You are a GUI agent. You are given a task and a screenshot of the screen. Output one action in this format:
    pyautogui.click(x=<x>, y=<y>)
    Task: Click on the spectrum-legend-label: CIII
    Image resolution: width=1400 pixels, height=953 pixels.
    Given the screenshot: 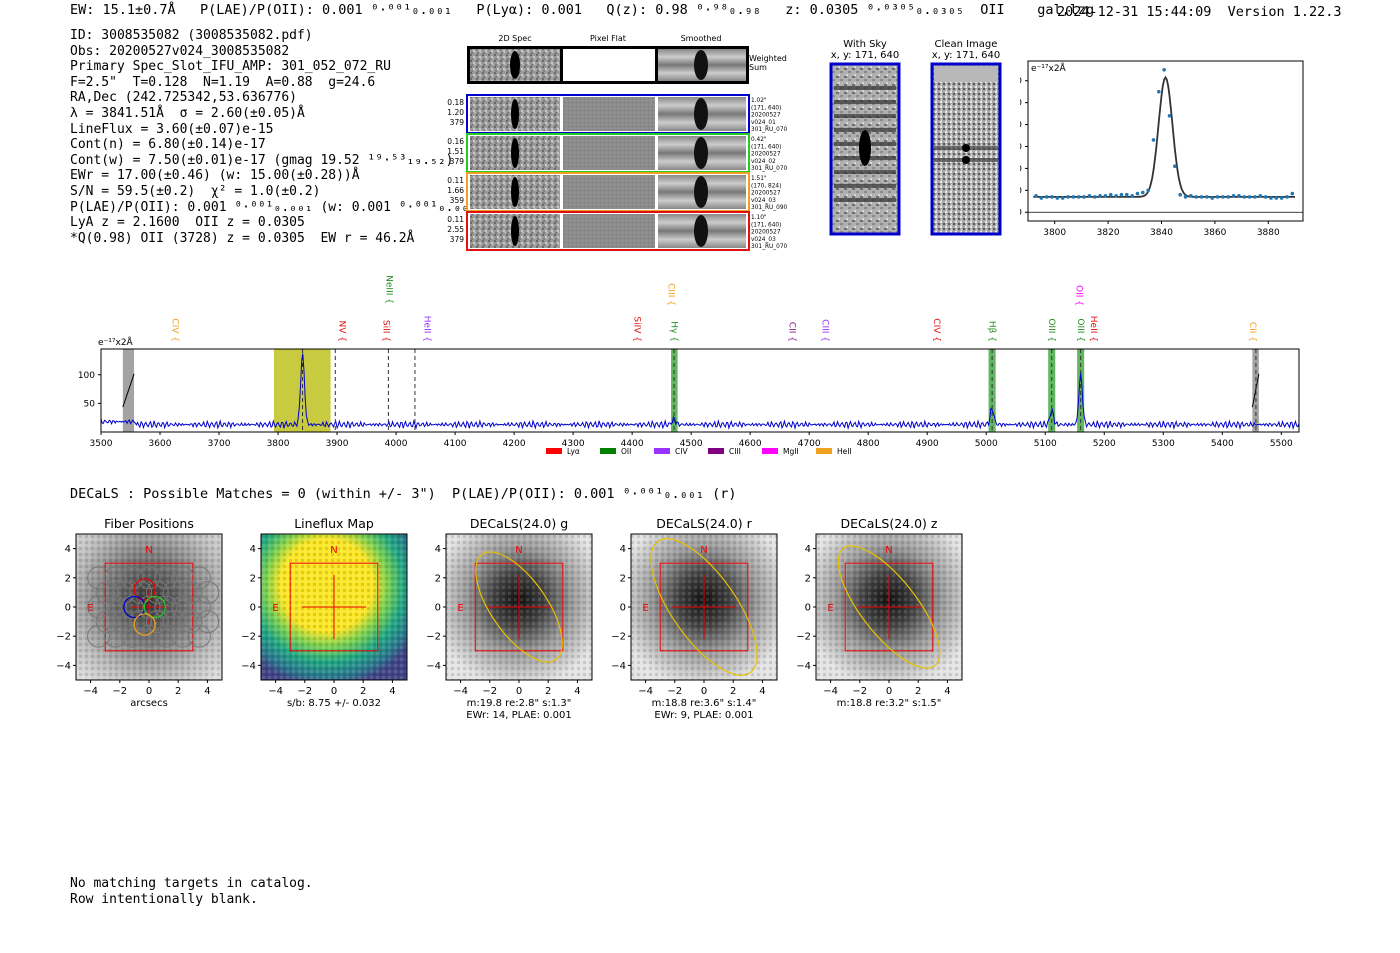 What is the action you would take?
    pyautogui.click(x=735, y=451)
    